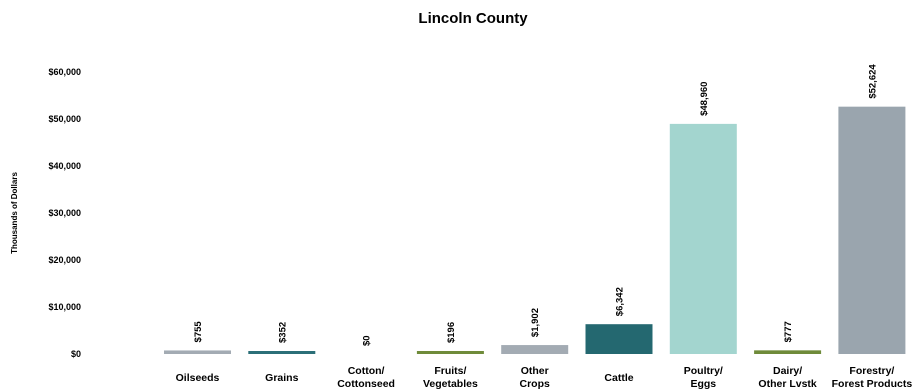 The width and height of the screenshot is (916, 392). I want to click on x-tick-label: Other Crops, so click(535, 377).